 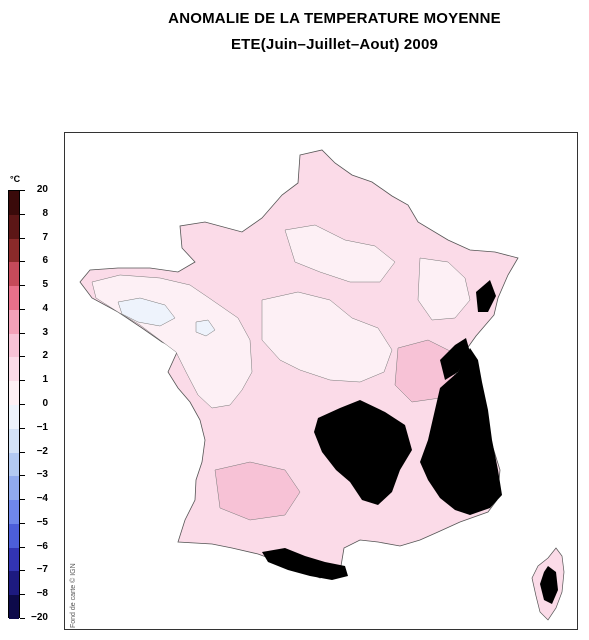 What do you see at coordinates (45, 237) in the screenshot?
I see `legend-tick-label: 7` at bounding box center [45, 237].